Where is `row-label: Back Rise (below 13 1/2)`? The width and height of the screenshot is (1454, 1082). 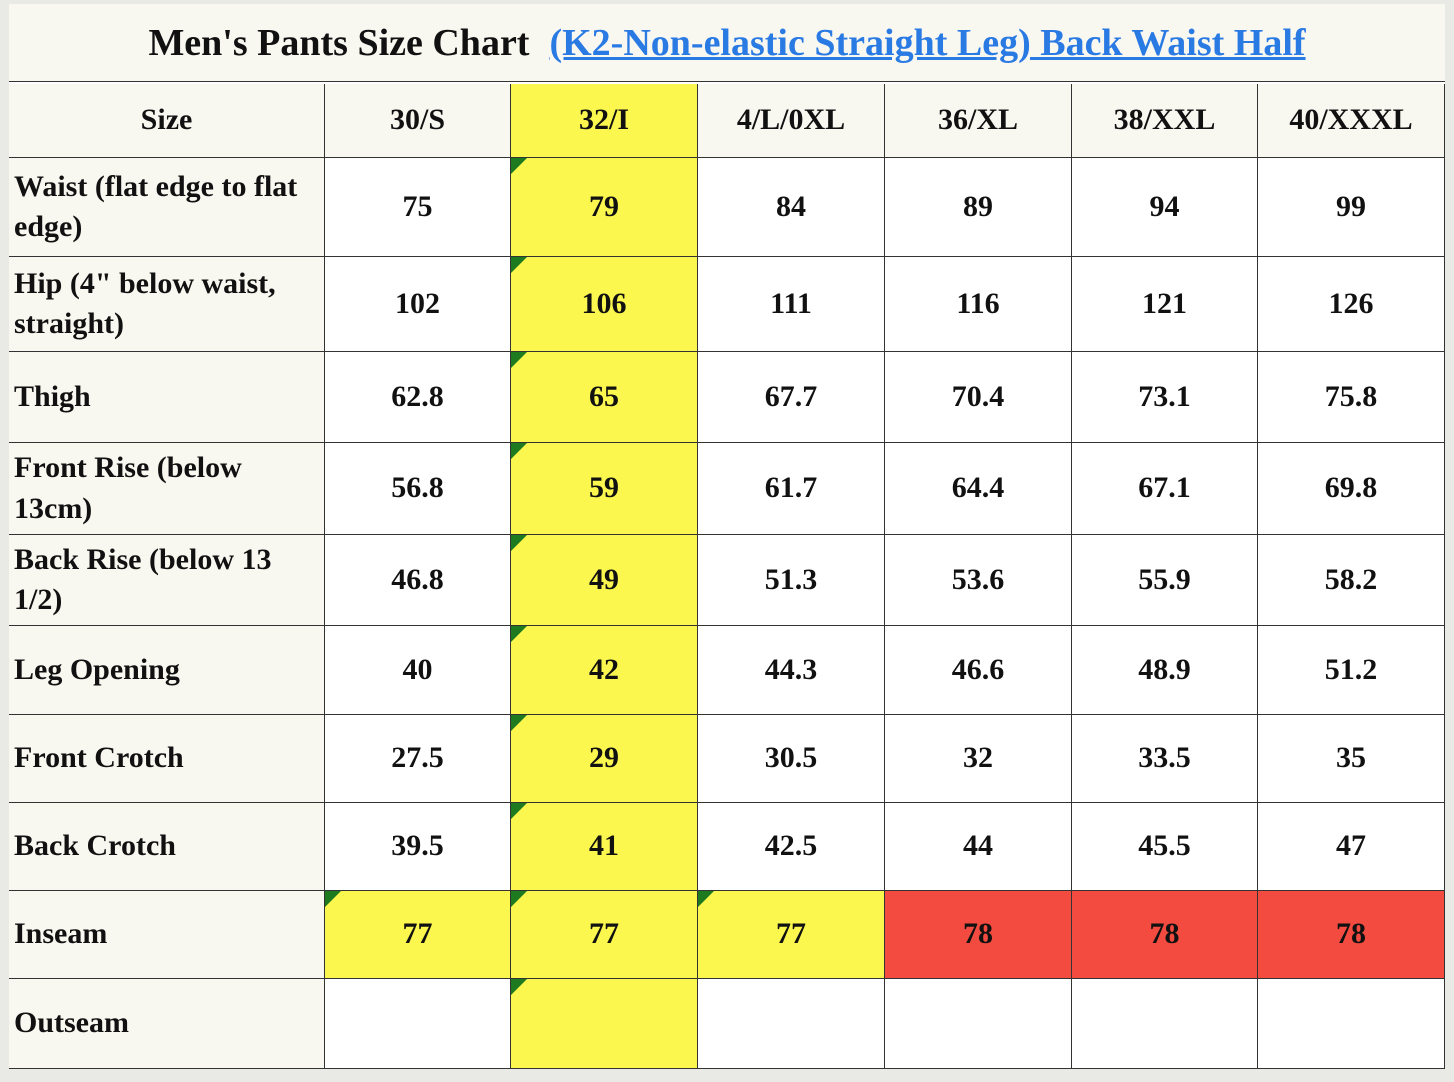
row-label: Back Rise (below 13 1/2) is located at coordinates (167, 580).